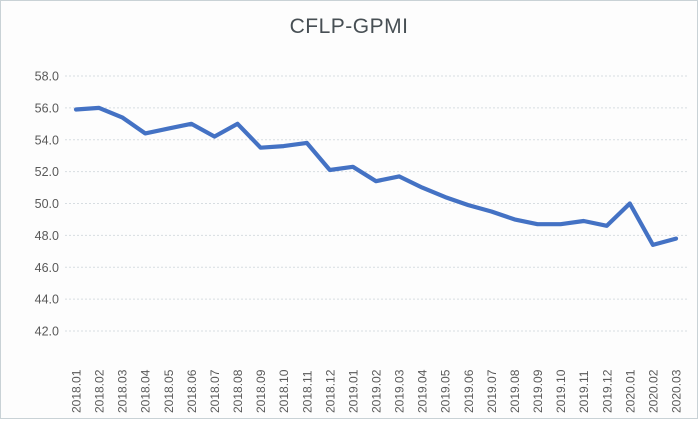 The height and width of the screenshot is (421, 700). I want to click on x-tick-label: 2019.01, so click(353, 391).